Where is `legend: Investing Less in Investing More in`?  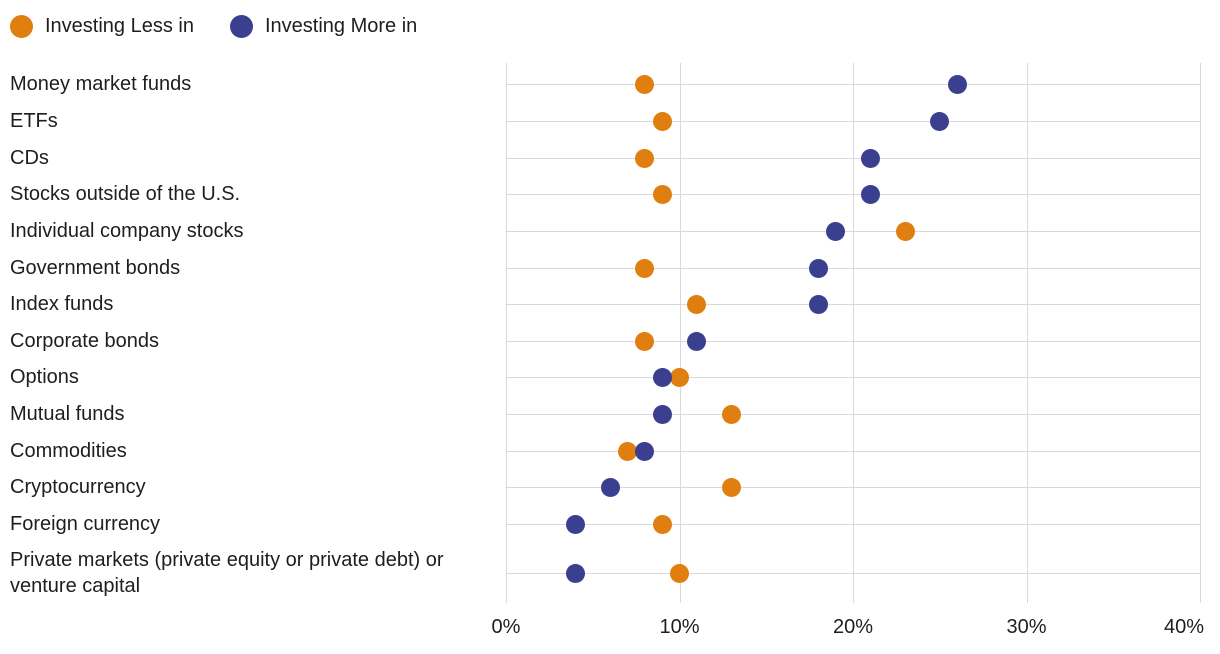
legend: Investing Less in Investing More in is located at coordinates (213, 26).